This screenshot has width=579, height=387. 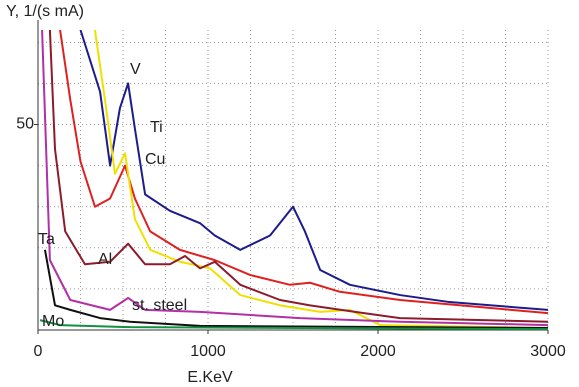 I want to click on x-tick-label: 2000, so click(x=378, y=351).